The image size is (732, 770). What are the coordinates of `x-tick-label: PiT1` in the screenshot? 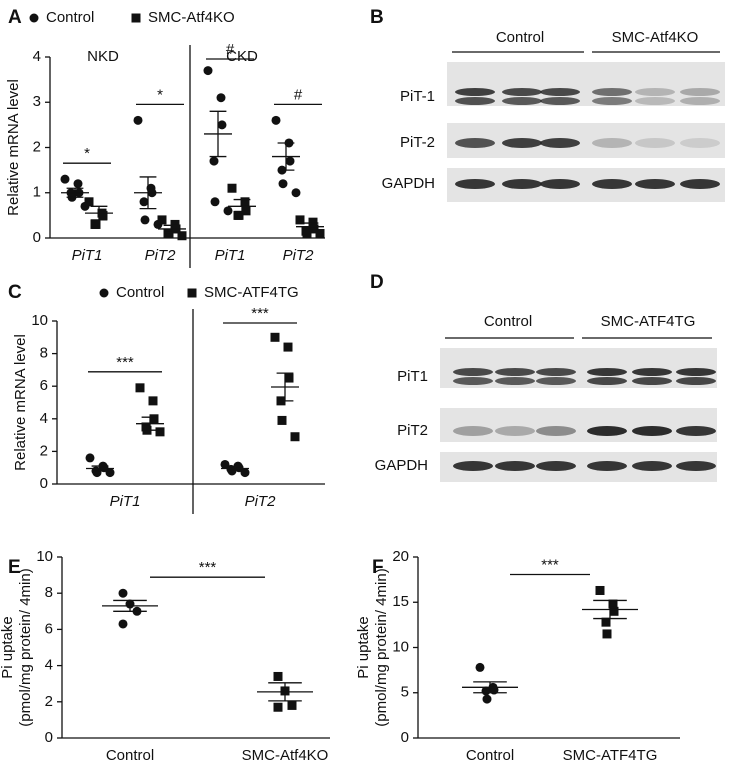 It's located at (230, 255).